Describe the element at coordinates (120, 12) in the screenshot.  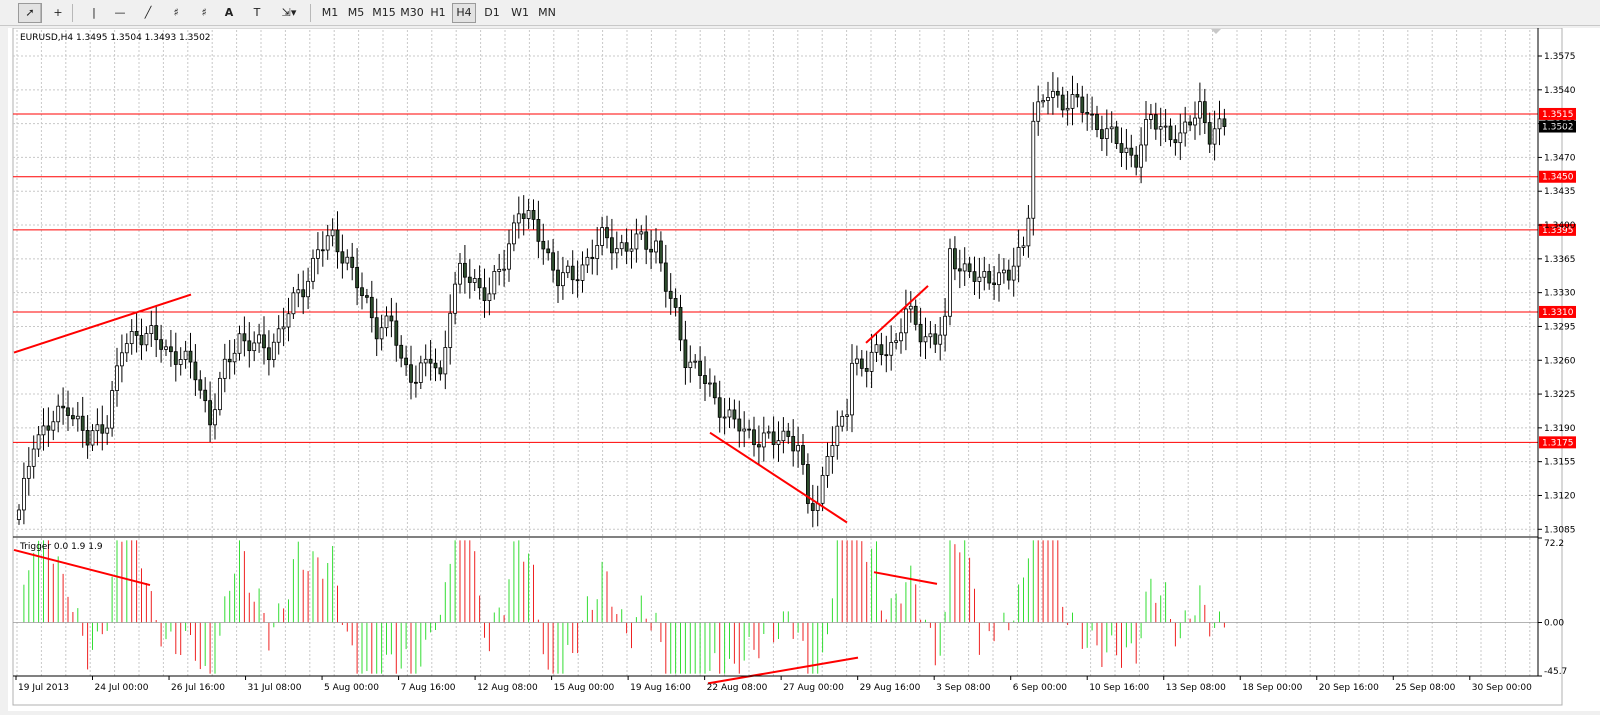
I see `horizontal-line-icon: —` at that location.